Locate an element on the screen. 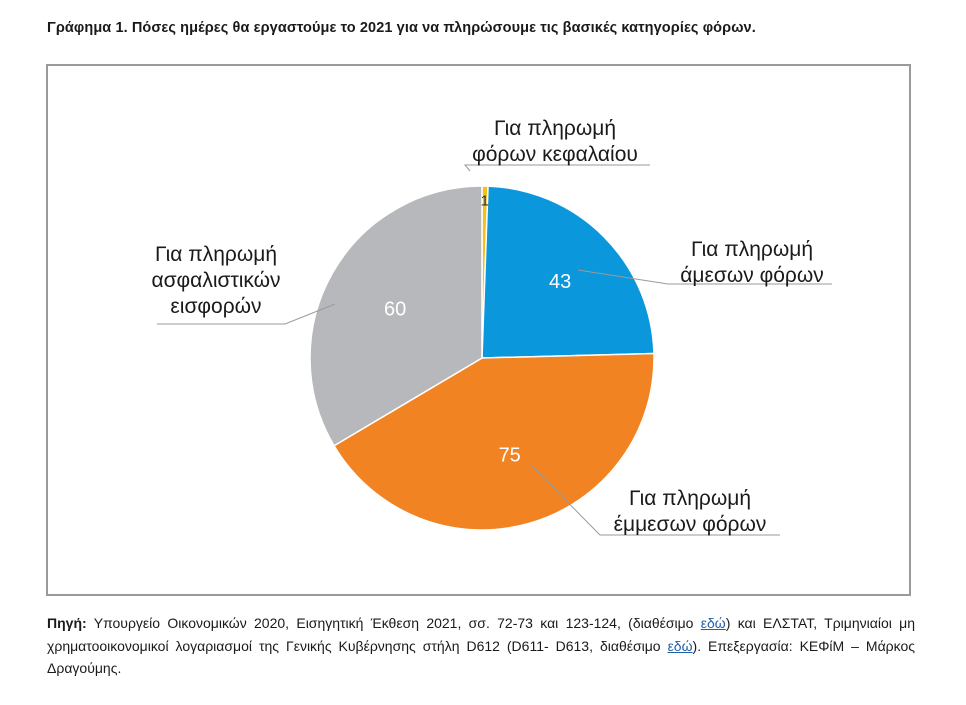  slice-category-label-1: Για πληρωμή άμεσων φόρων is located at coordinates (751, 262).